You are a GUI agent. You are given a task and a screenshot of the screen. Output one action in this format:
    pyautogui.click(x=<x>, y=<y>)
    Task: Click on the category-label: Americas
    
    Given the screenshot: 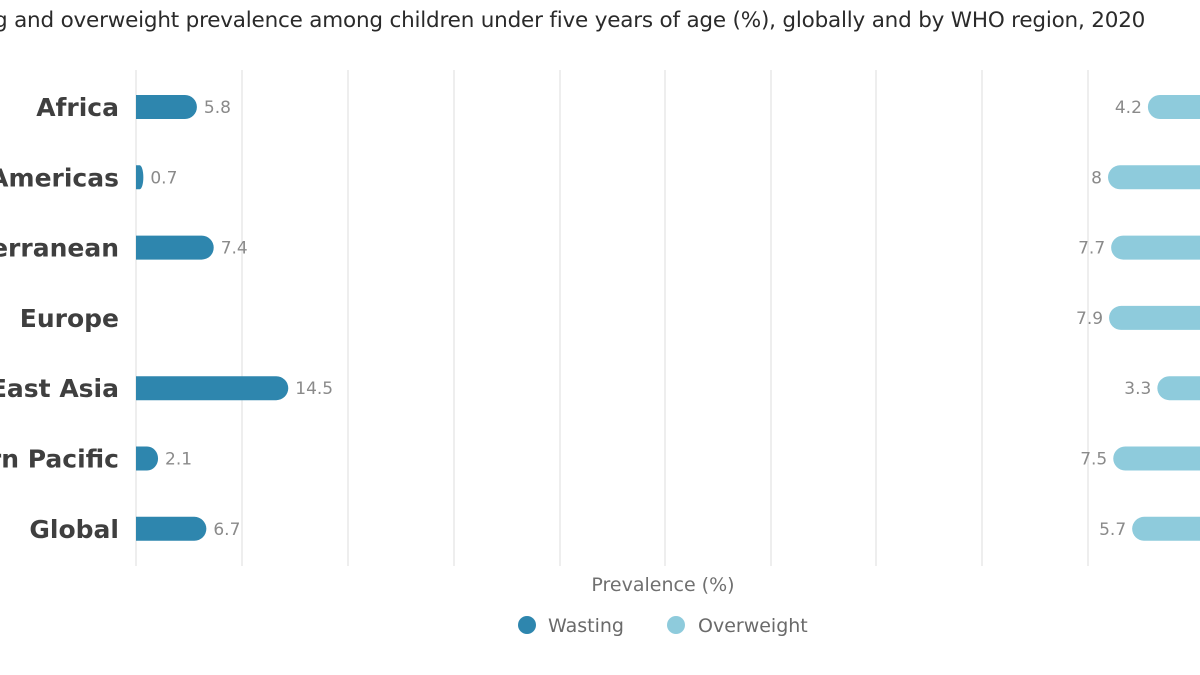 What is the action you would take?
    pyautogui.click(x=59, y=177)
    